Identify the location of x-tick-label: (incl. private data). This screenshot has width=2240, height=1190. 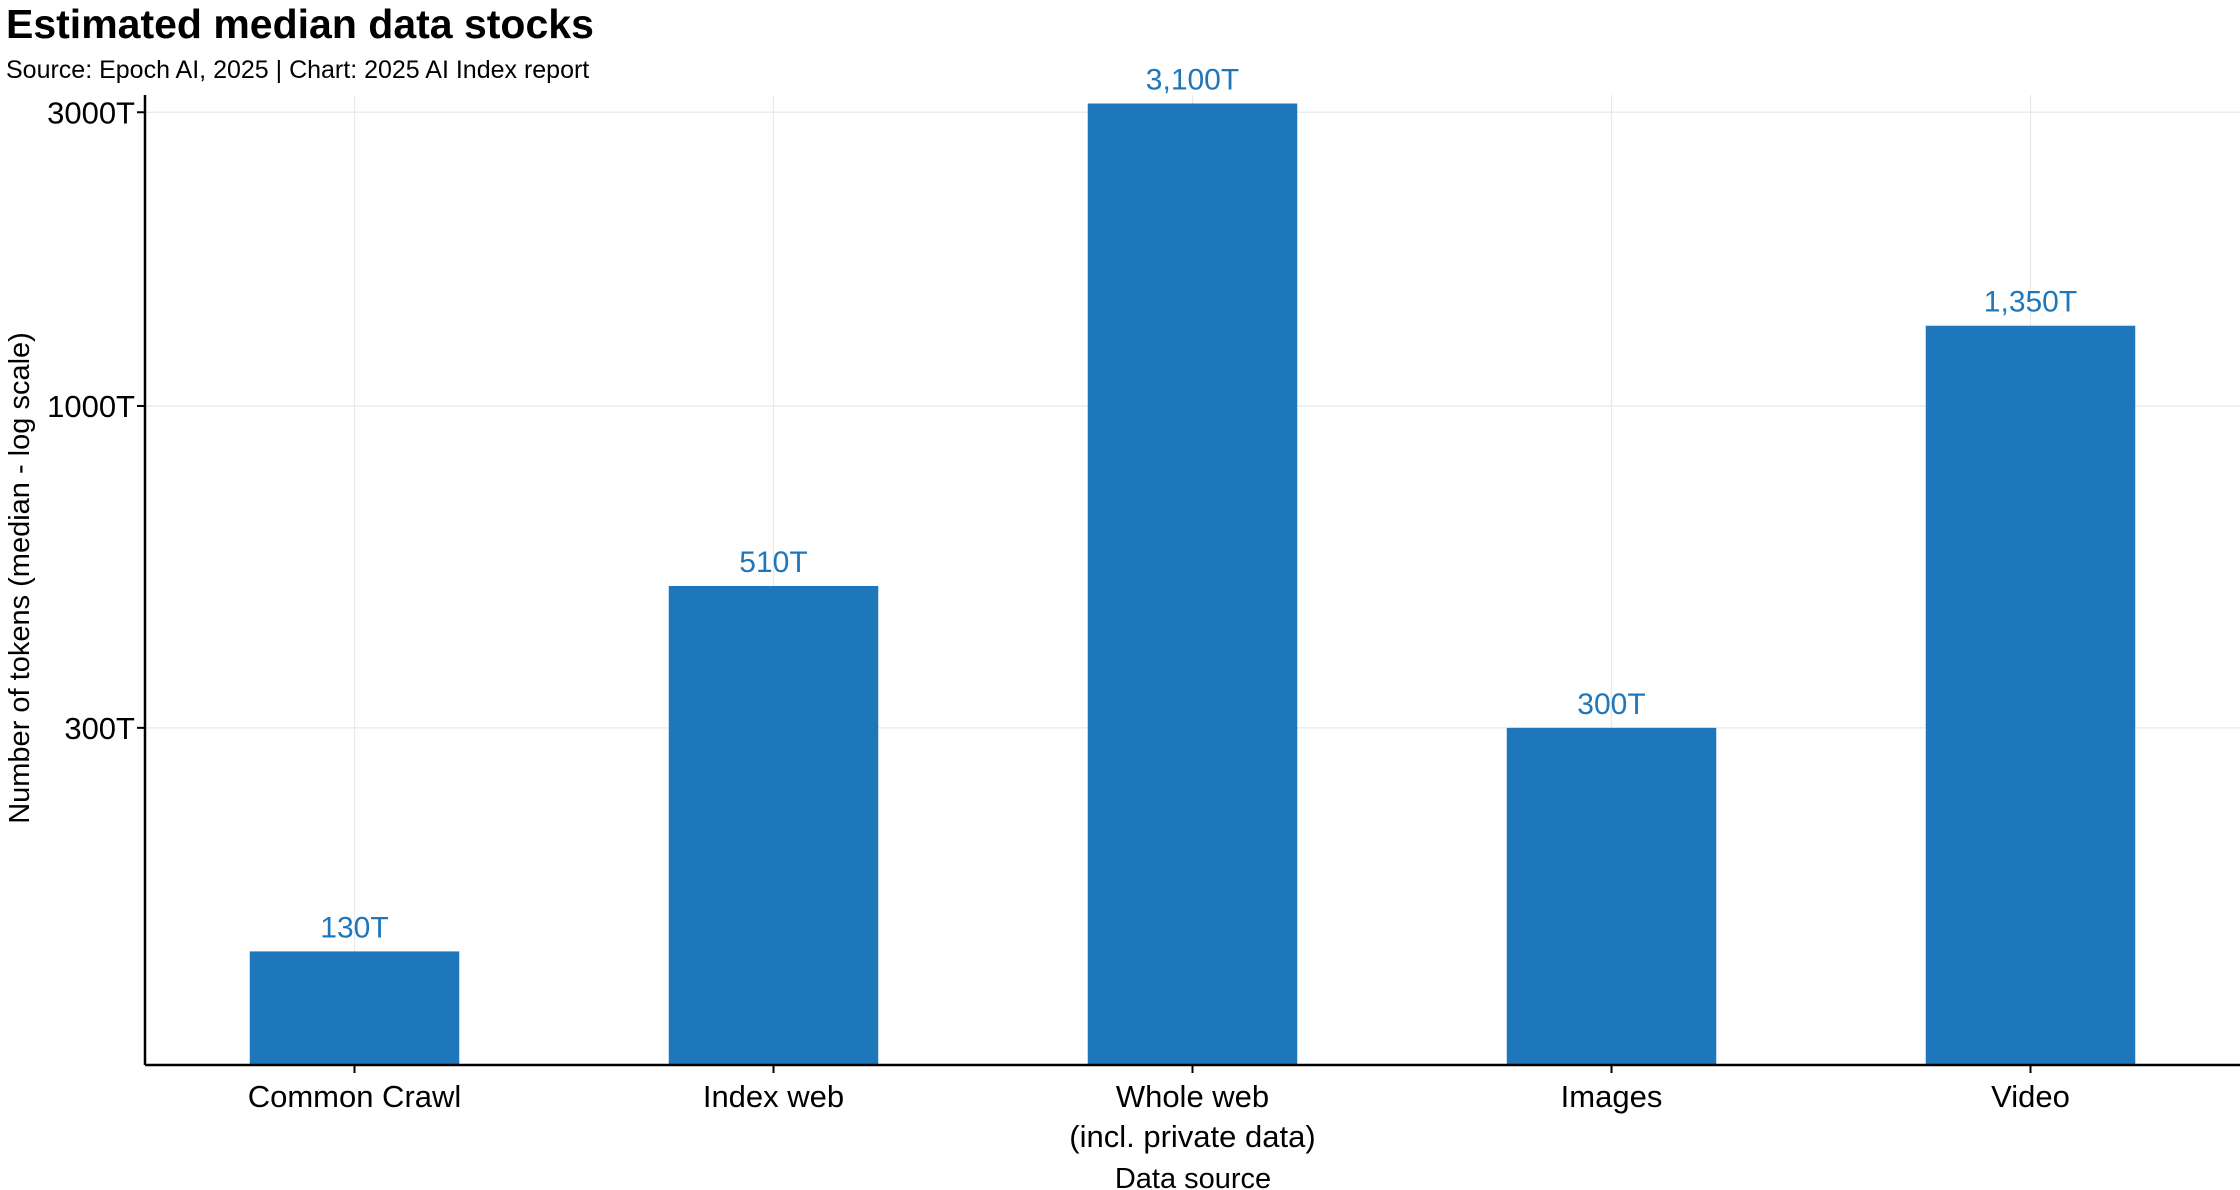
(1192, 1136).